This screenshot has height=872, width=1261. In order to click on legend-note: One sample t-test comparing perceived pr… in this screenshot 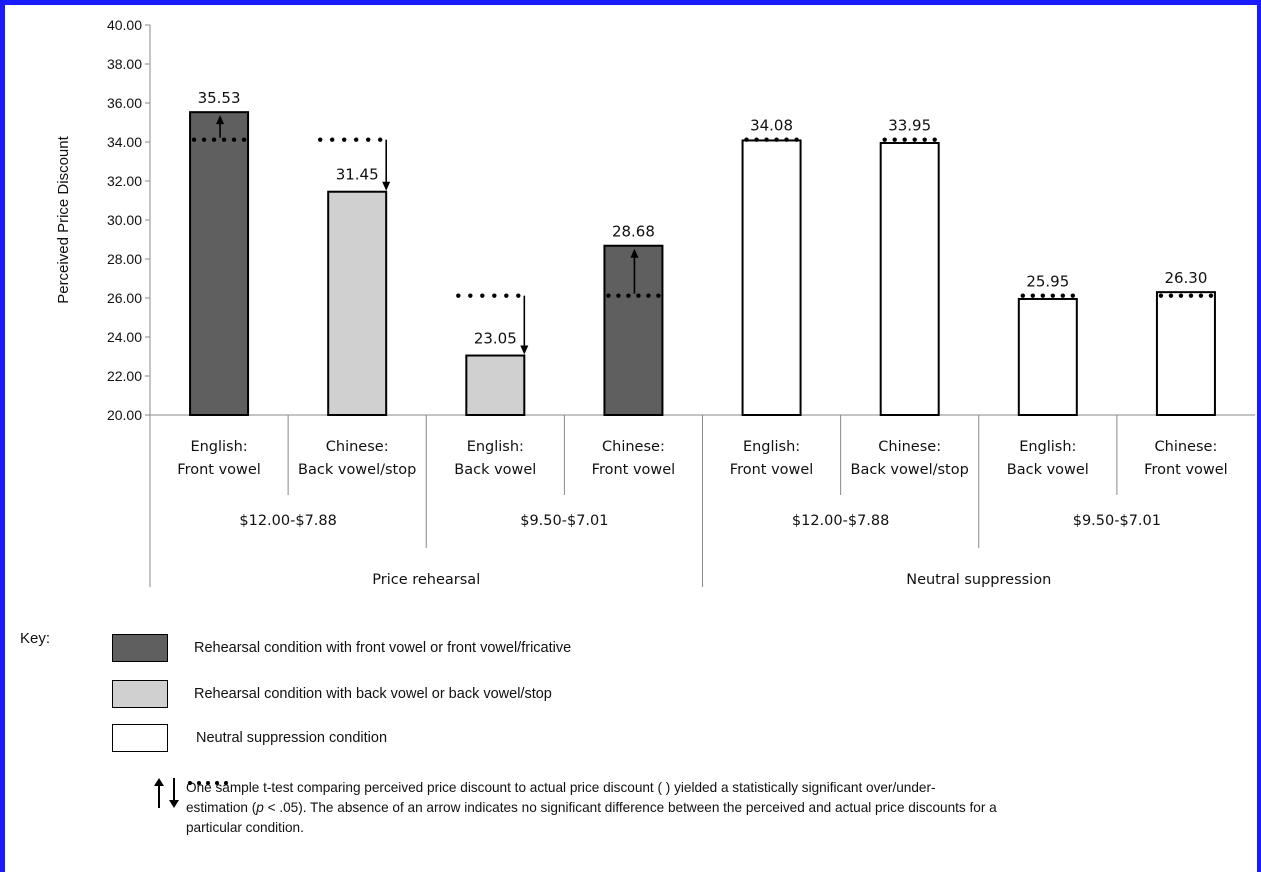, I will do `click(719, 808)`.